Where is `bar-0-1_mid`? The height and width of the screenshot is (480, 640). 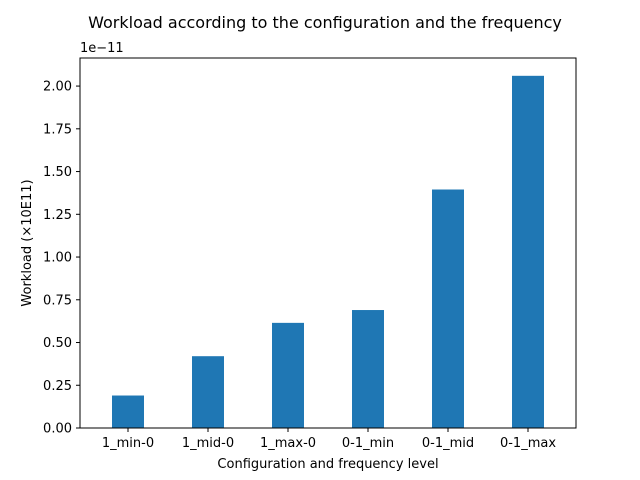 bar-0-1_mid is located at coordinates (448, 308).